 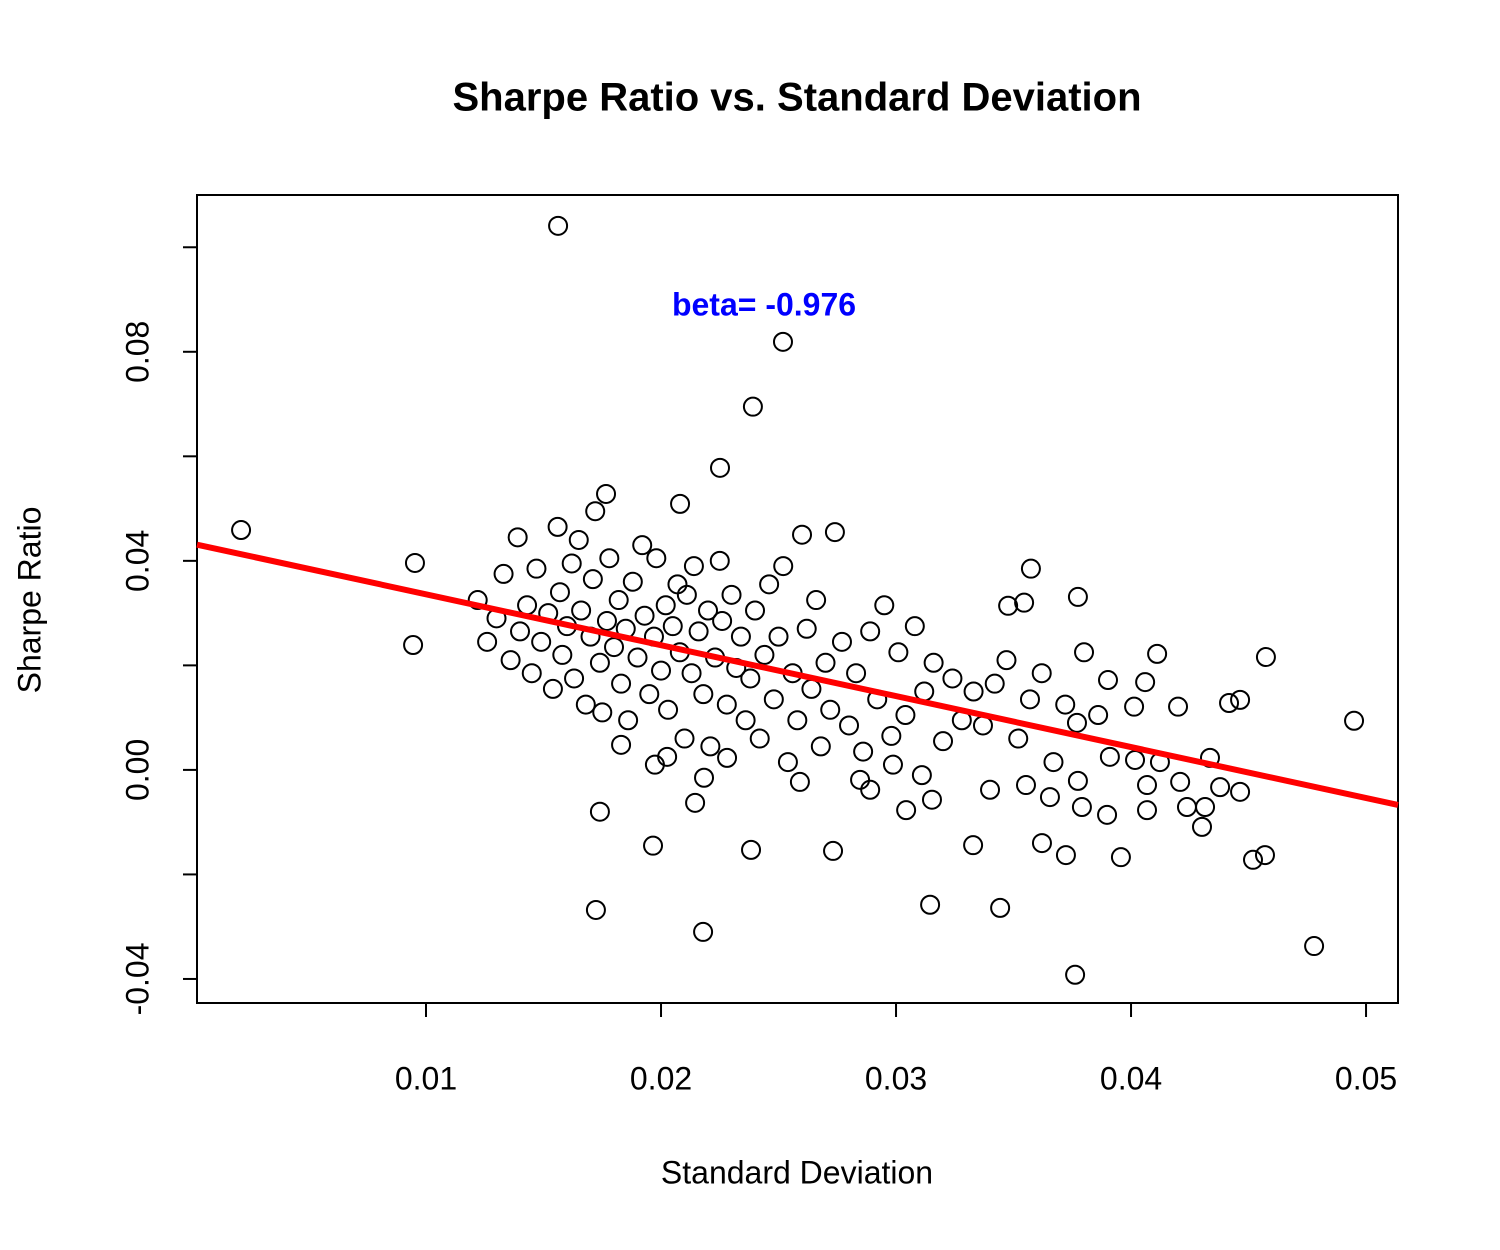 I want to click on chart-title: Sharpe Ratio vs. Standard Deviation, so click(x=796, y=98).